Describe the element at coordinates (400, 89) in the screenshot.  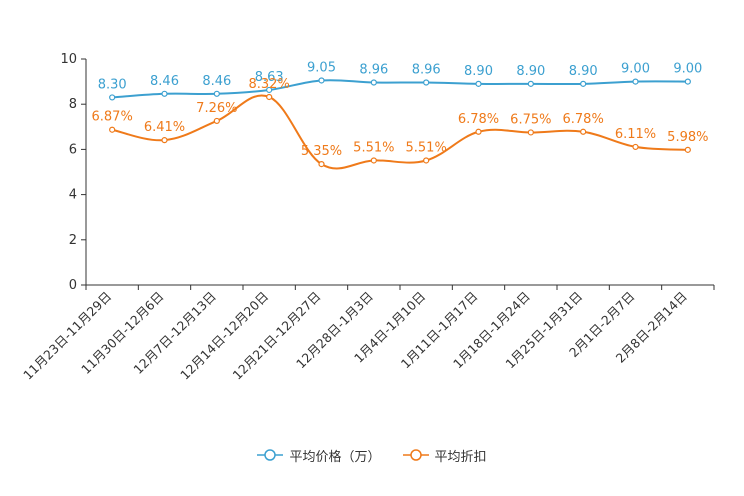
I see `series-line-price` at that location.